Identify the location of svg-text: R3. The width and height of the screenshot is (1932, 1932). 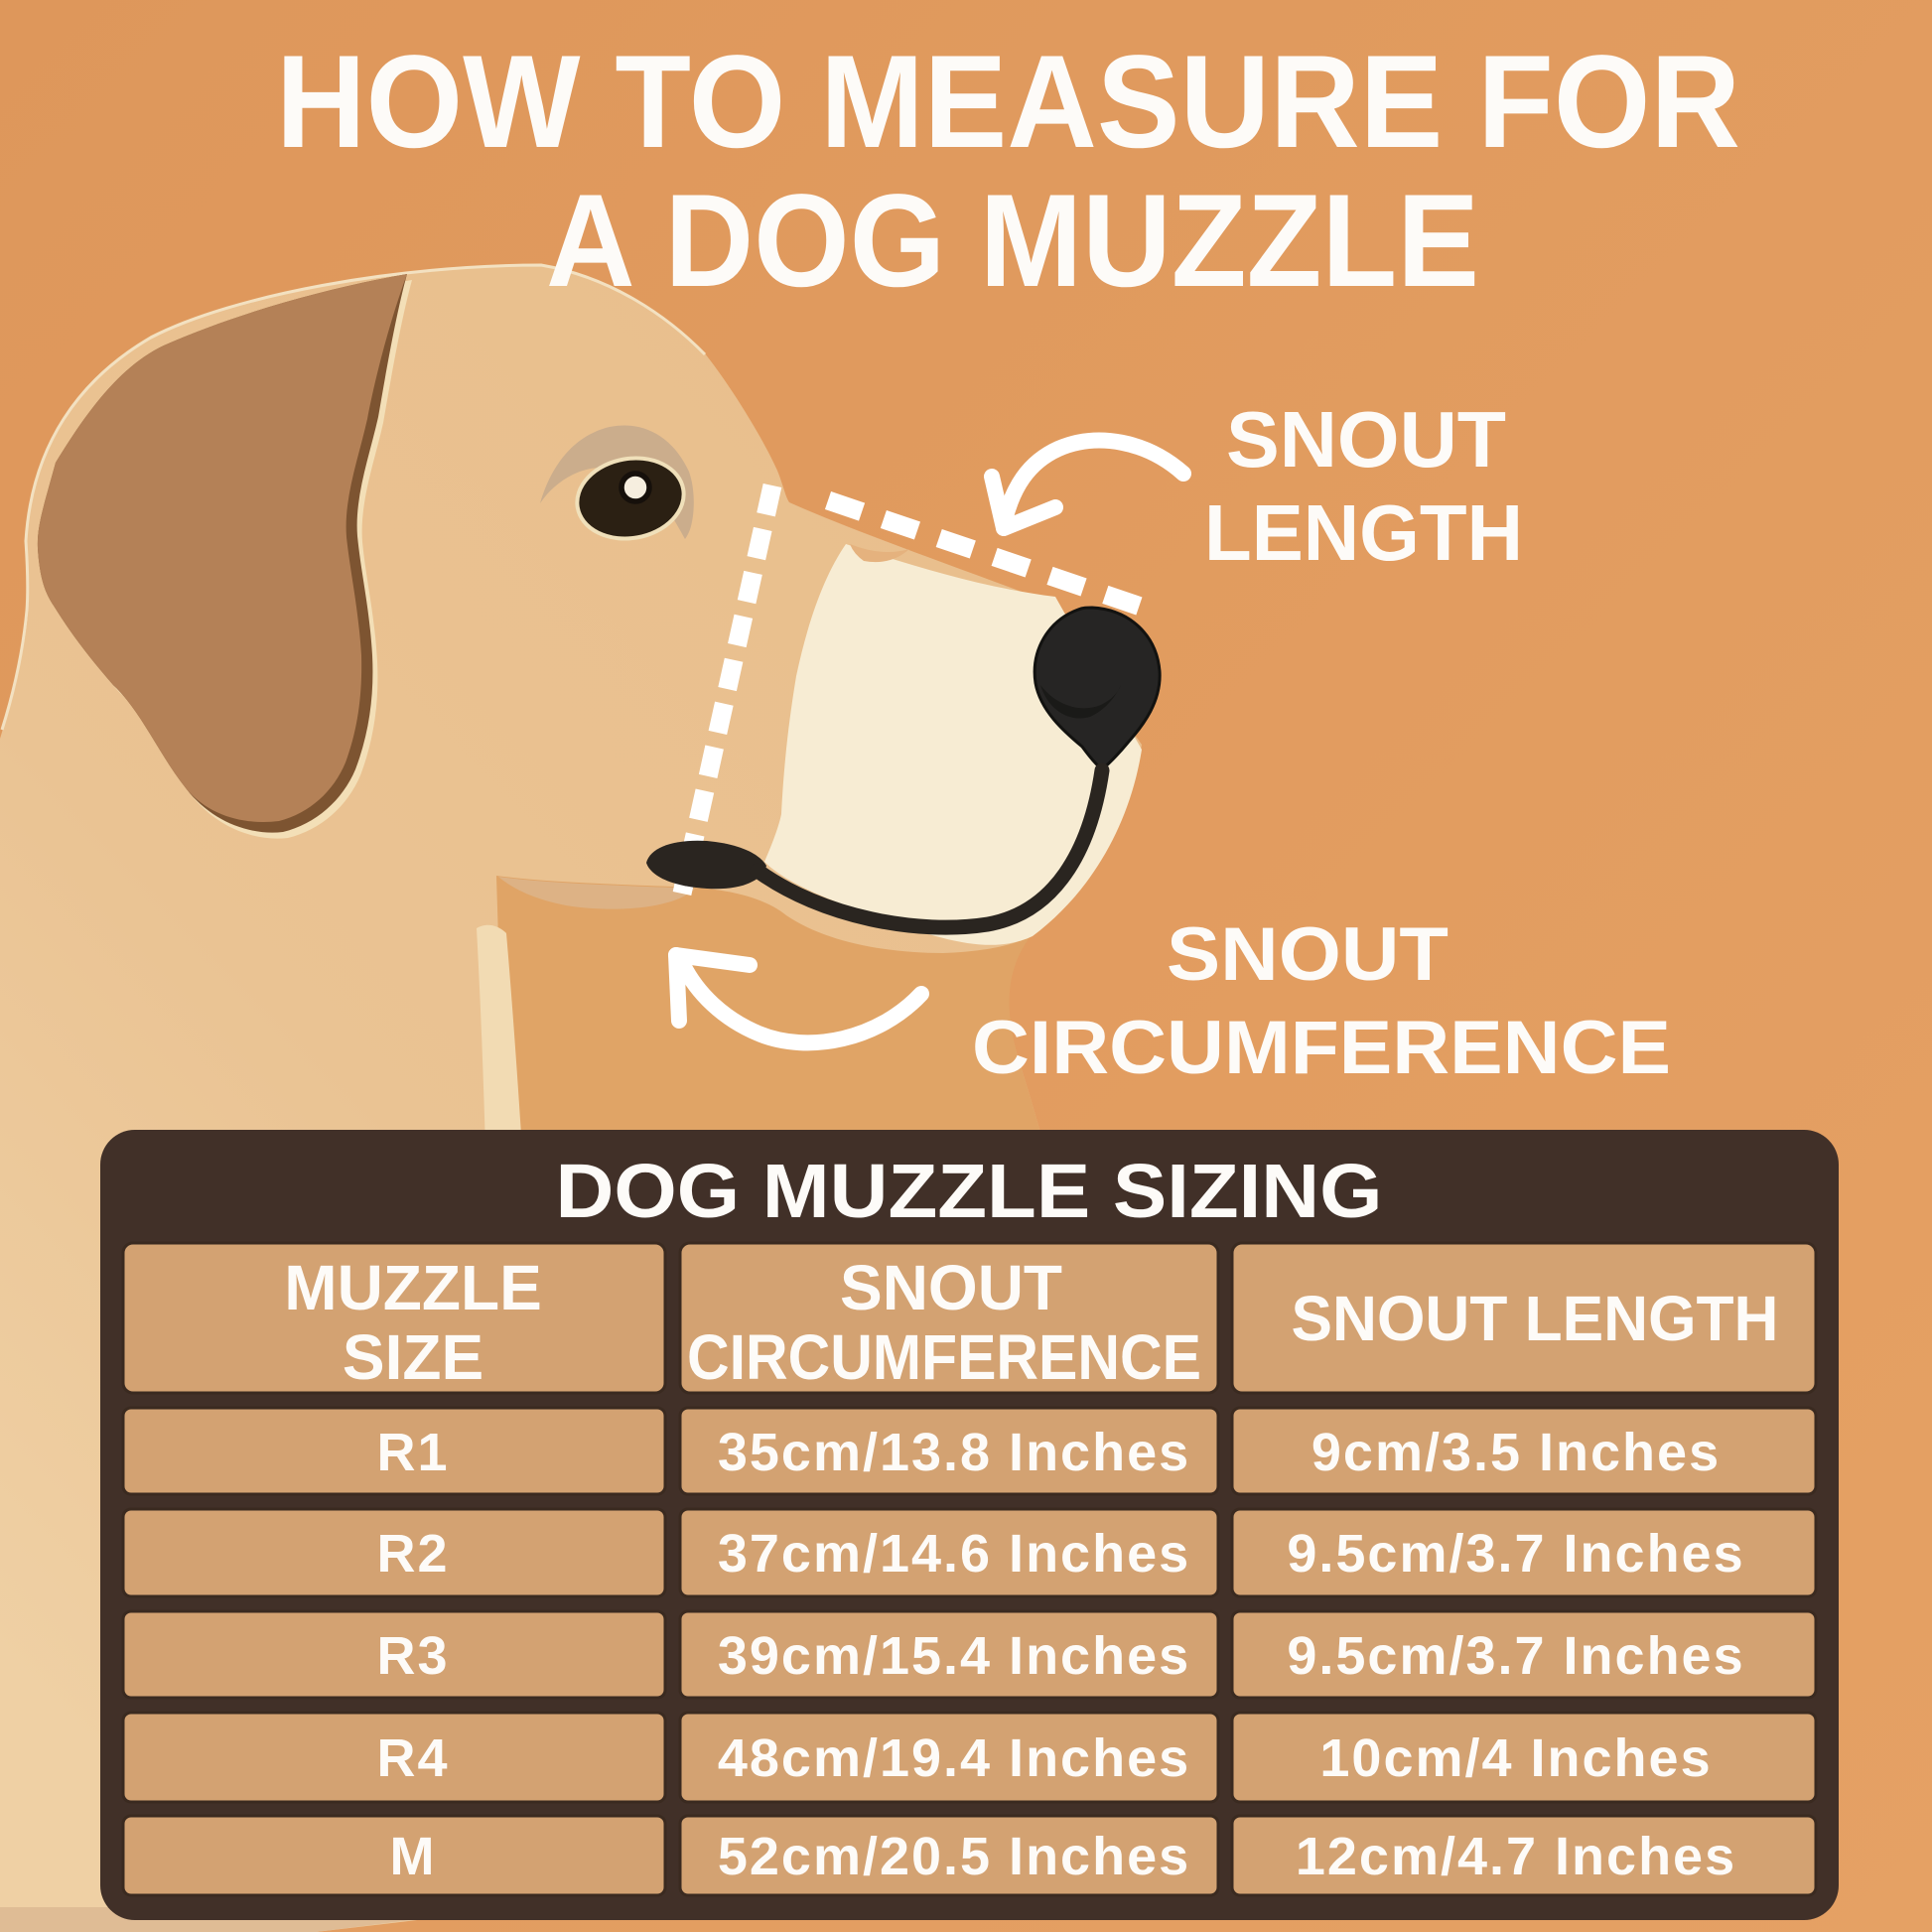
(413, 1656).